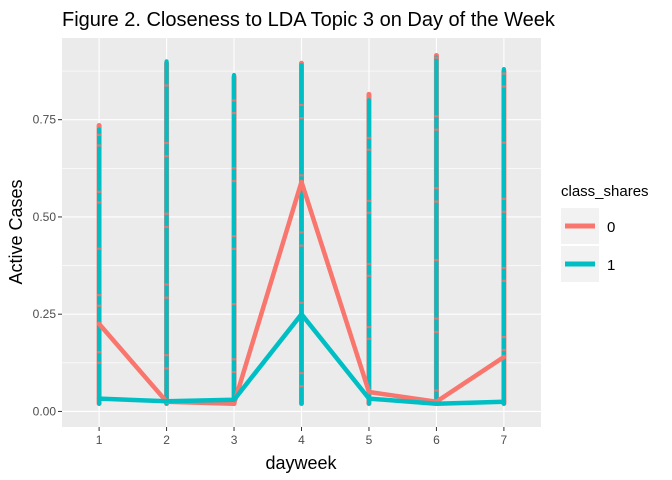 Image resolution: width=672 pixels, height=480 pixels. I want to click on y-tick-label: 0.75, so click(45, 120).